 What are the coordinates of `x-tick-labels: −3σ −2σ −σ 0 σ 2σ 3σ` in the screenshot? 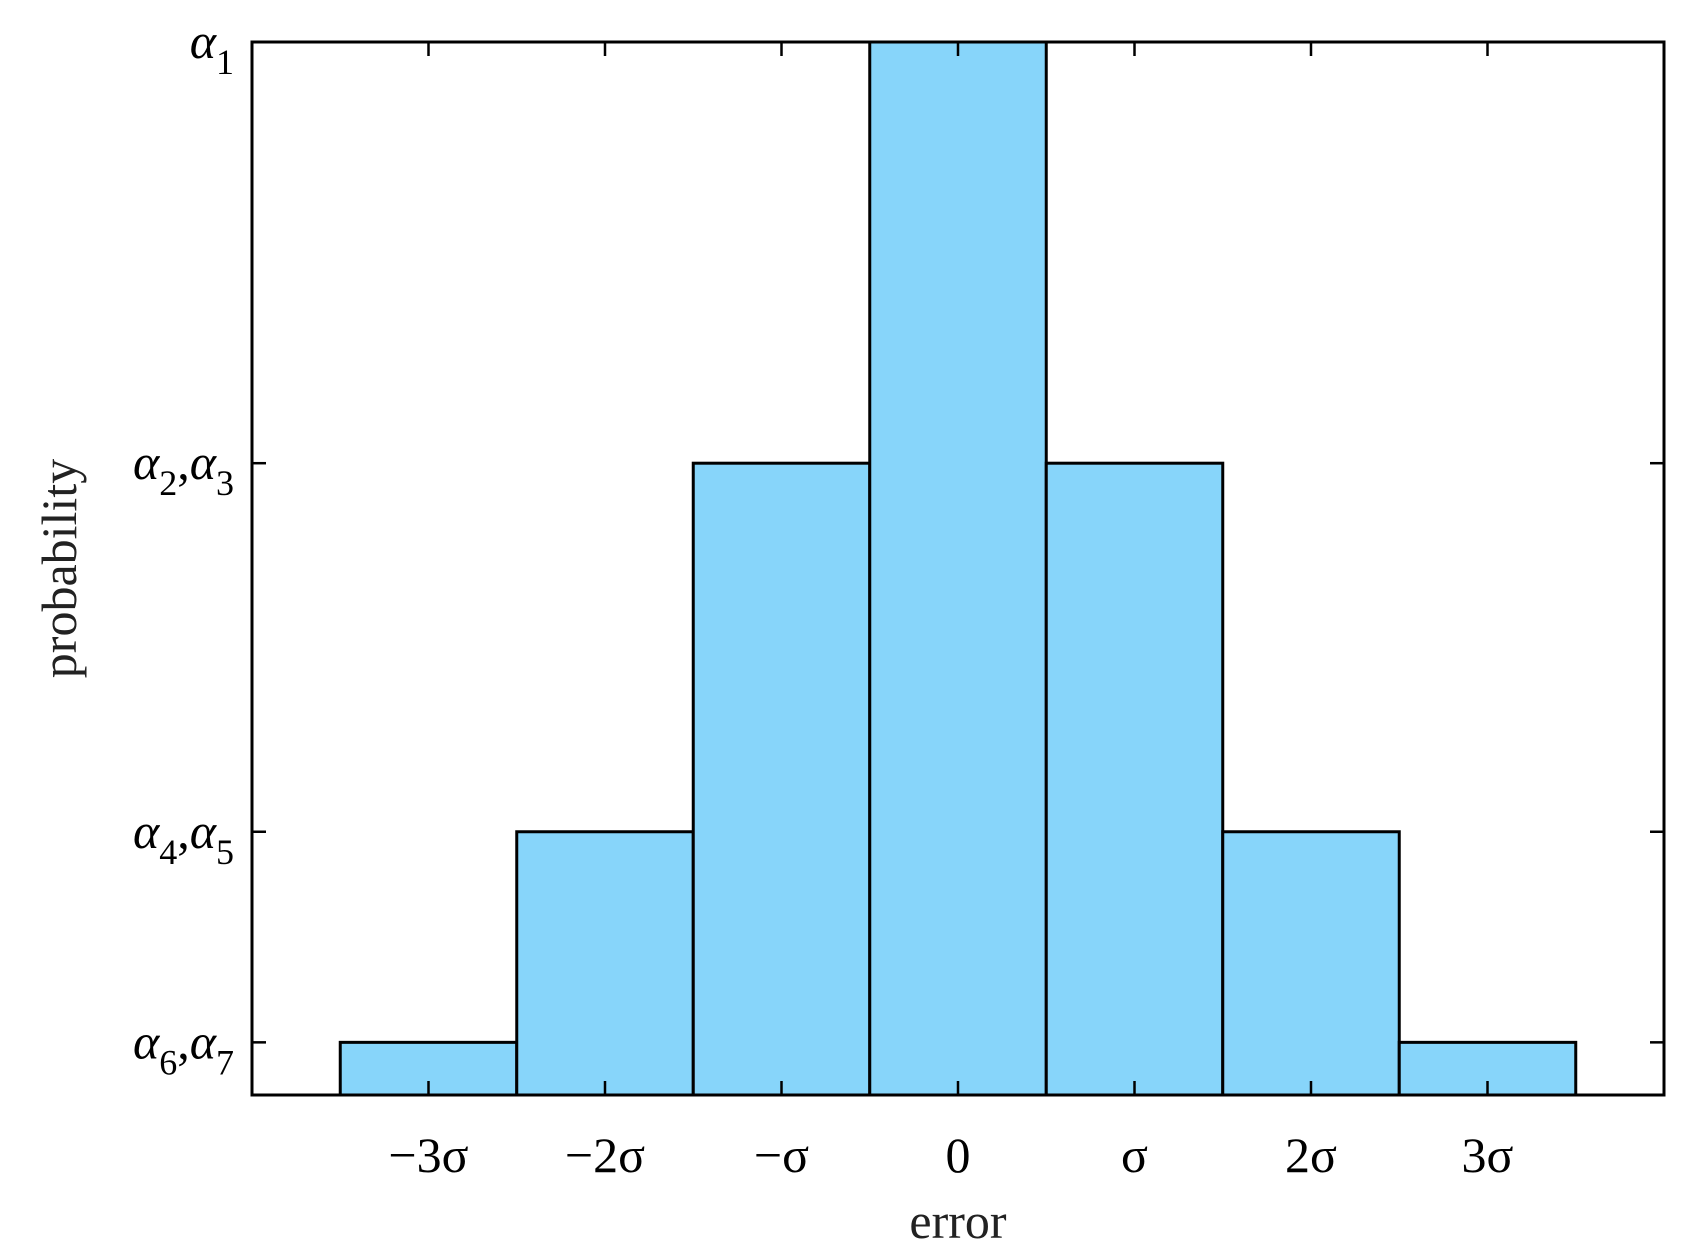 It's located at (950, 1155).